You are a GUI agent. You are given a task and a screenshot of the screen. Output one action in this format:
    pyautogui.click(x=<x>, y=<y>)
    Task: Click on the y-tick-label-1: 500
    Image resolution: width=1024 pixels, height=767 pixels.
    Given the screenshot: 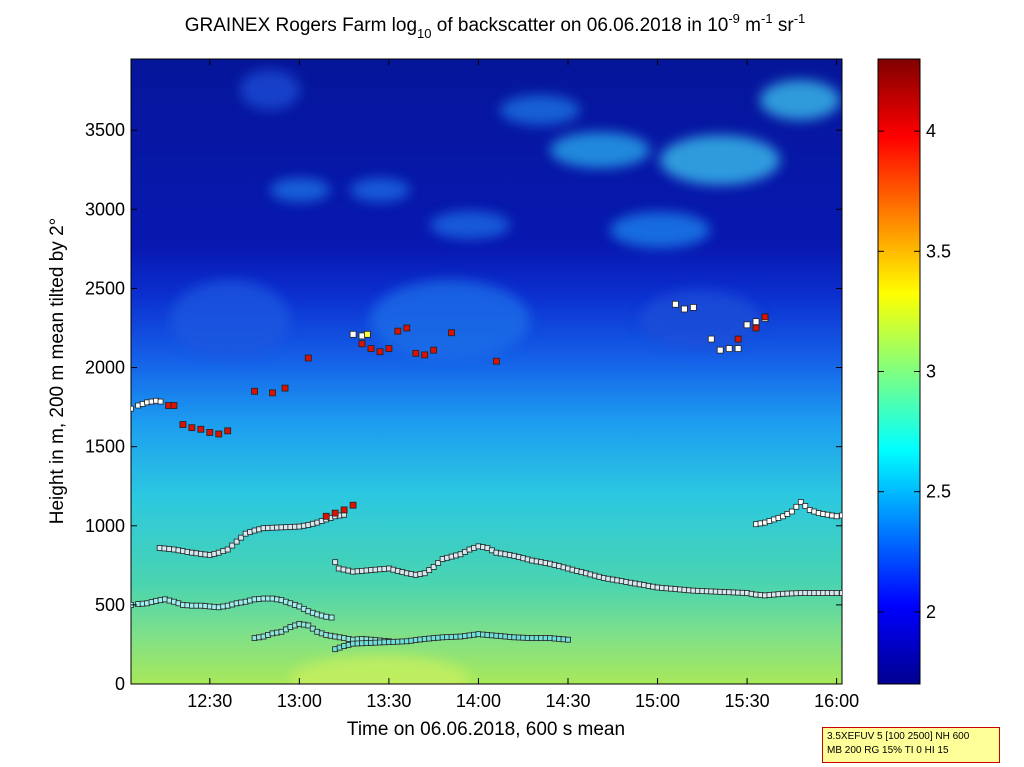 What is the action you would take?
    pyautogui.click(x=110, y=605)
    